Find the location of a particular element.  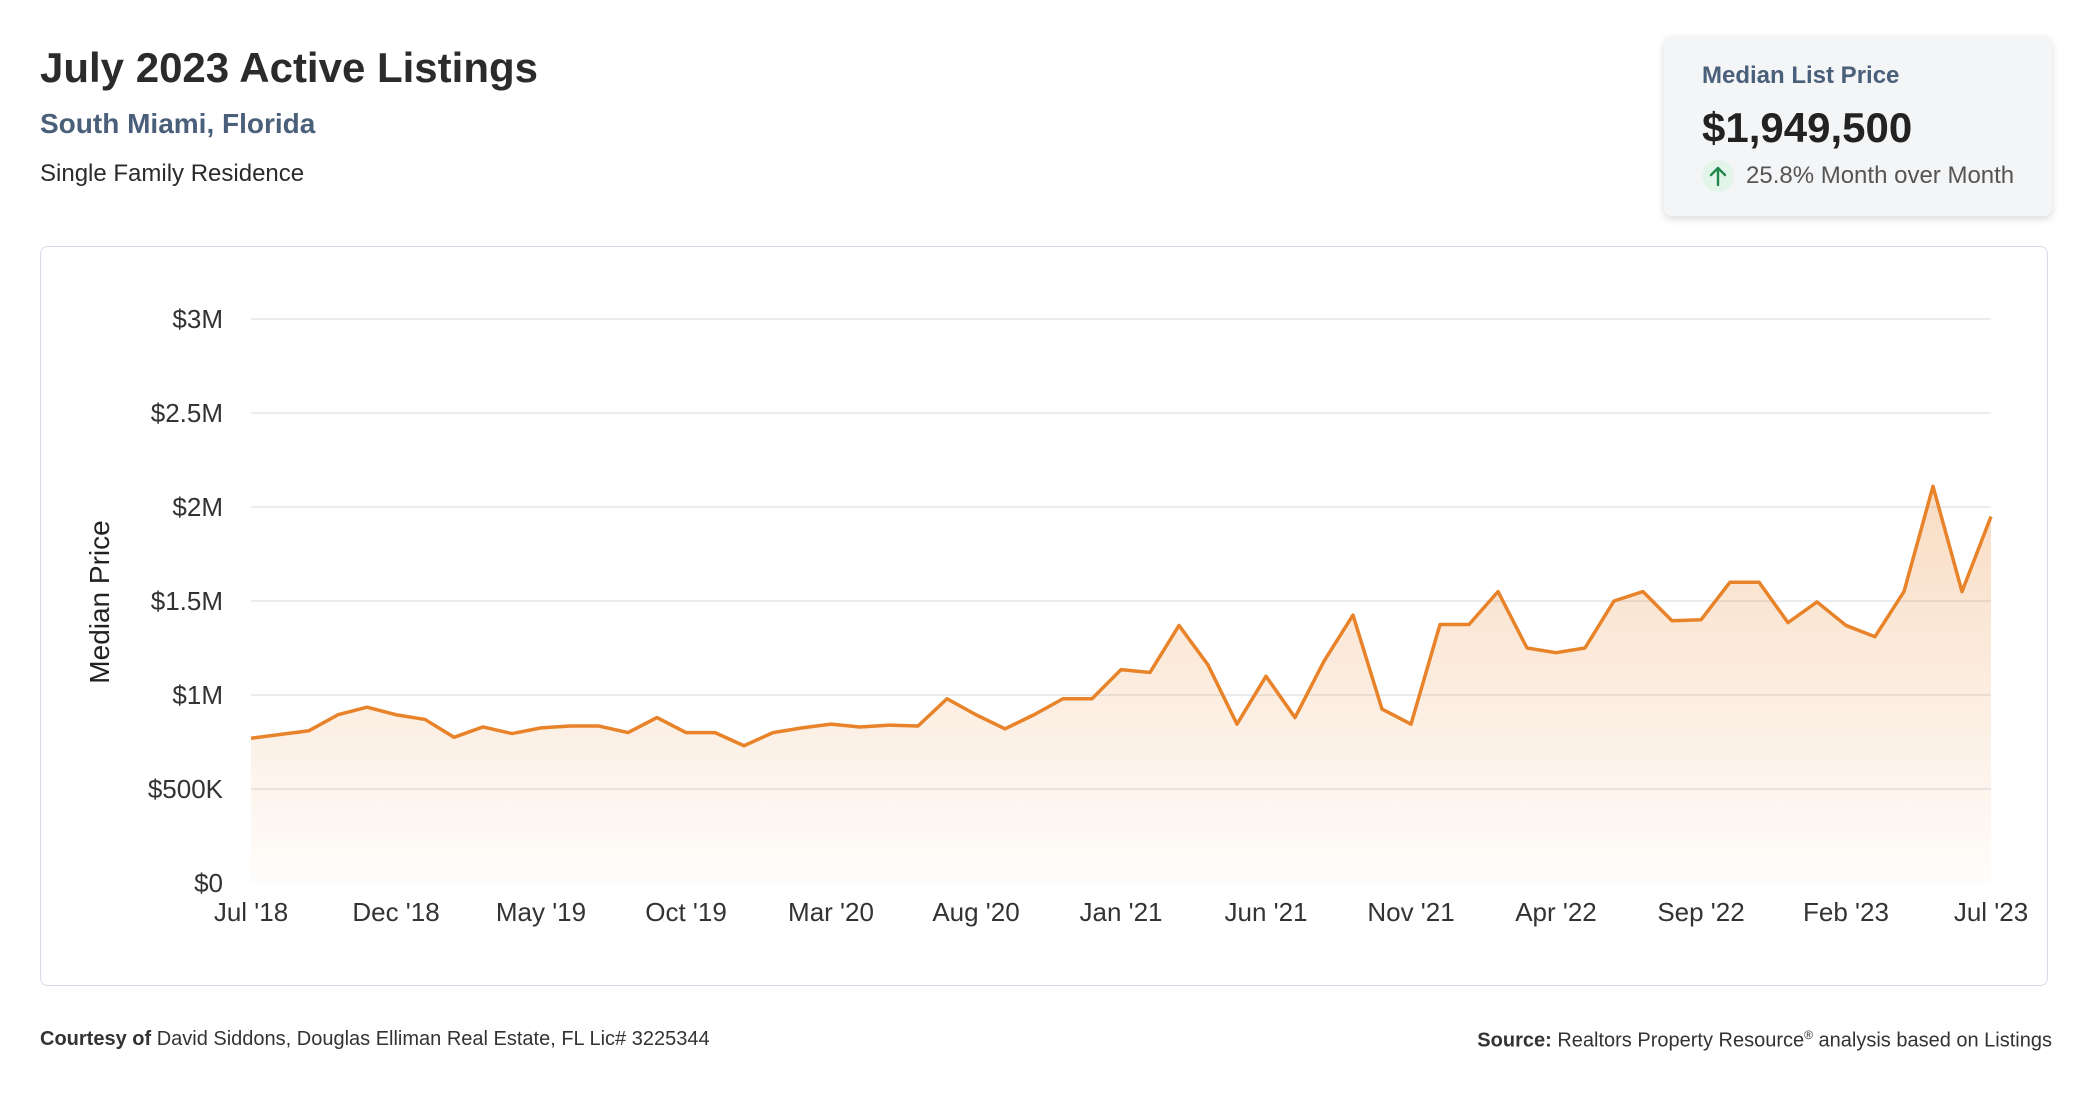

x-tick-label: Apr '22 is located at coordinates (1556, 912).